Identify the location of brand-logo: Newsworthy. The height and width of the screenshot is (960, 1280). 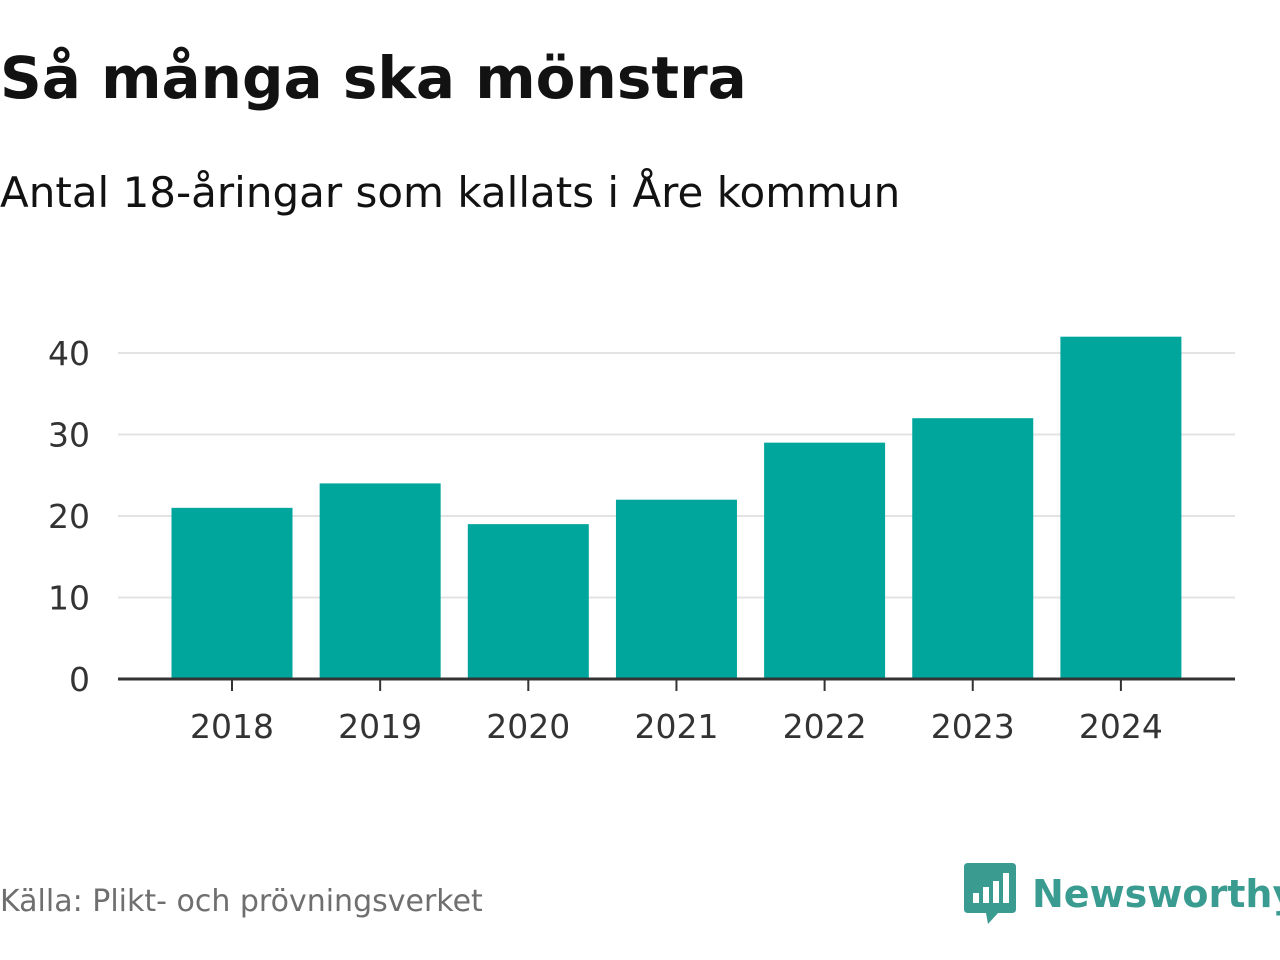
(1122, 894).